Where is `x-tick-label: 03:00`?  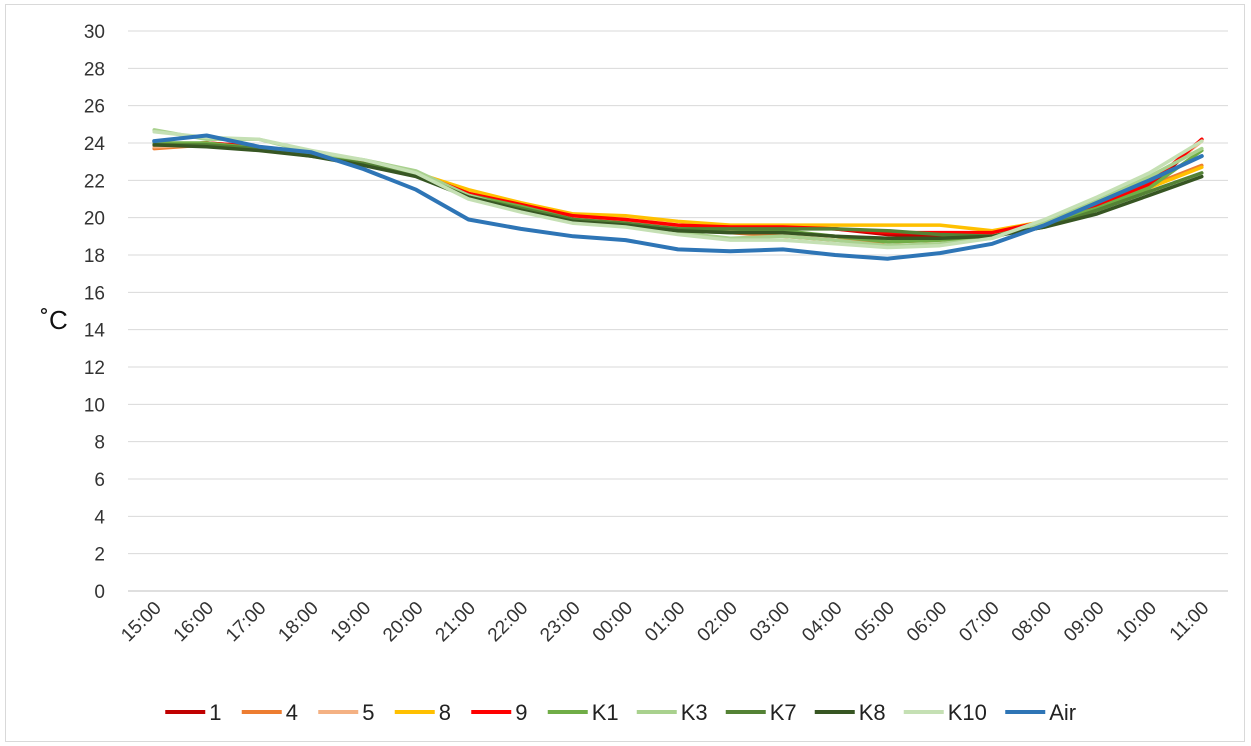
x-tick-label: 03:00 is located at coordinates (770, 622).